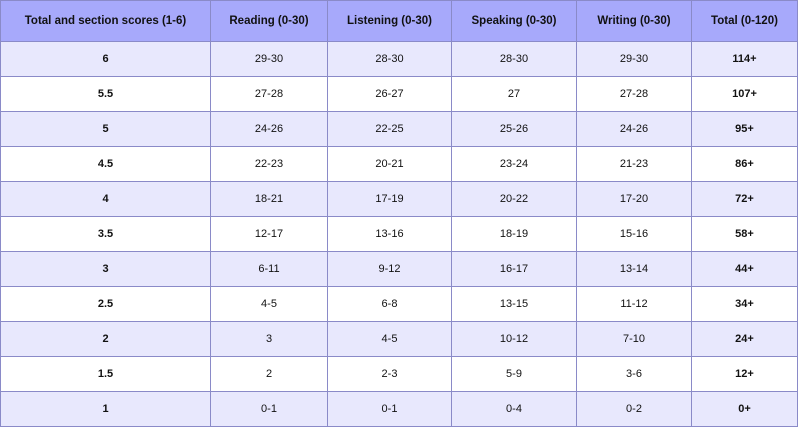 This screenshot has width=800, height=434. What do you see at coordinates (105, 374) in the screenshot?
I see `table-cell: 1.5` at bounding box center [105, 374].